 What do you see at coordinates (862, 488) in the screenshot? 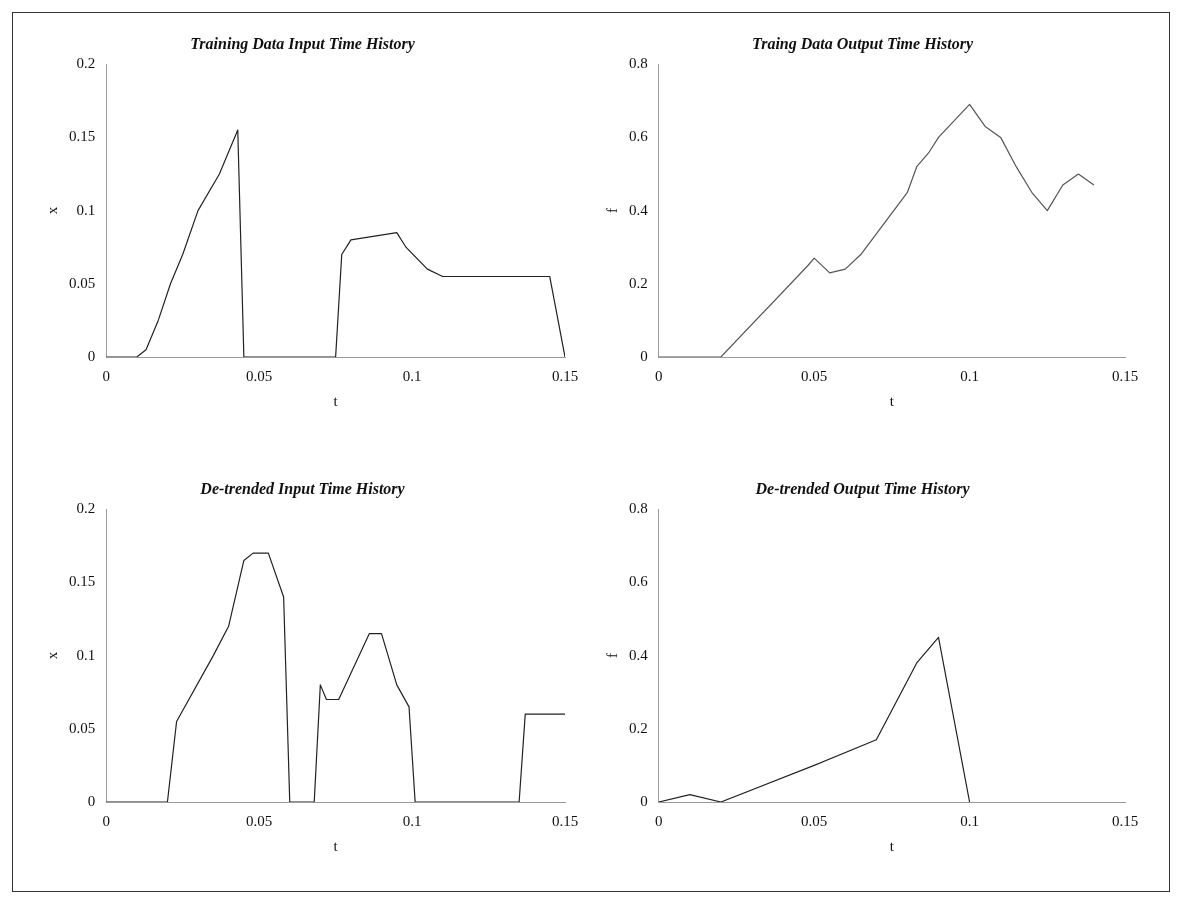
I see `chart-title: De-trended Output Time History` at bounding box center [862, 488].